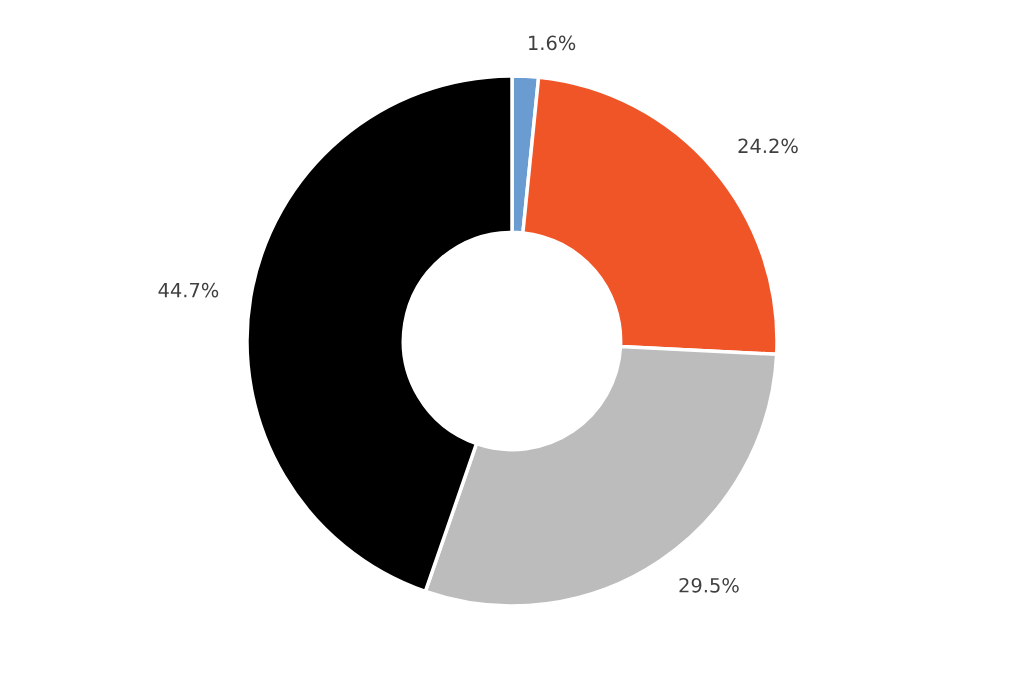 This screenshot has width=1024, height=682. Describe the element at coordinates (768, 146) in the screenshot. I see `data-label: 24.2%` at that location.